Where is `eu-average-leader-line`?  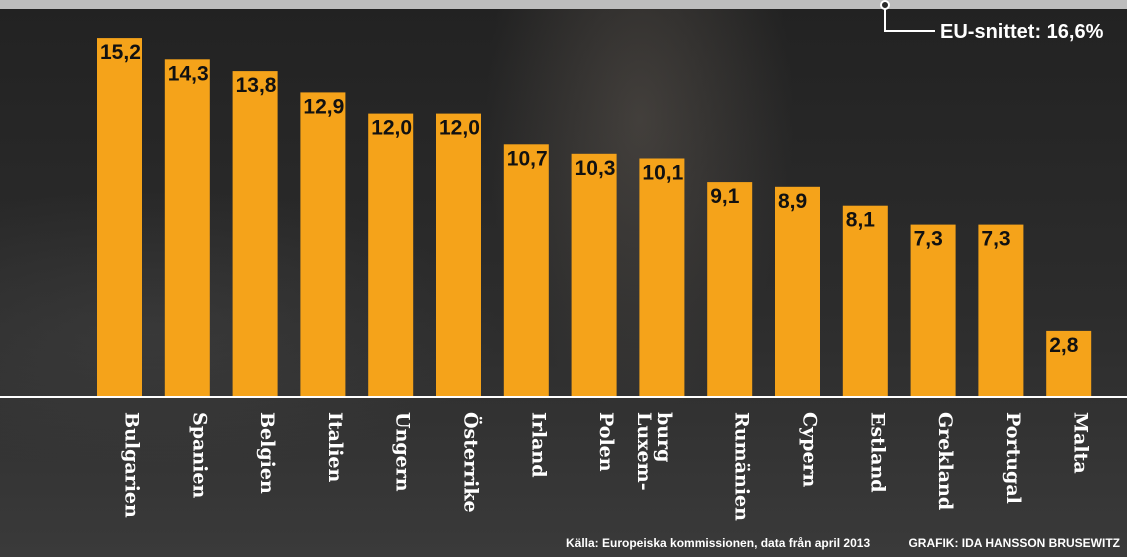 eu-average-leader-line is located at coordinates (909, 20).